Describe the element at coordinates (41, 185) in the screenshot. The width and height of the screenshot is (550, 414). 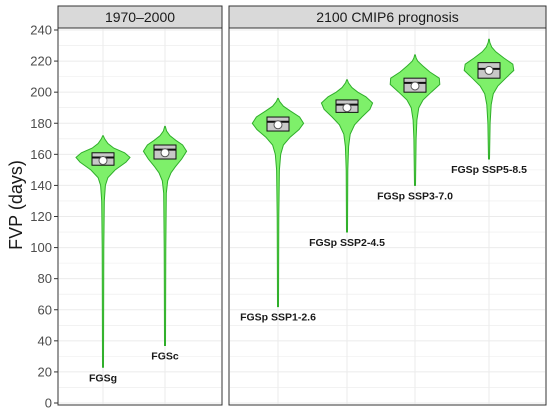
I see `y-tick-label: 140` at that location.